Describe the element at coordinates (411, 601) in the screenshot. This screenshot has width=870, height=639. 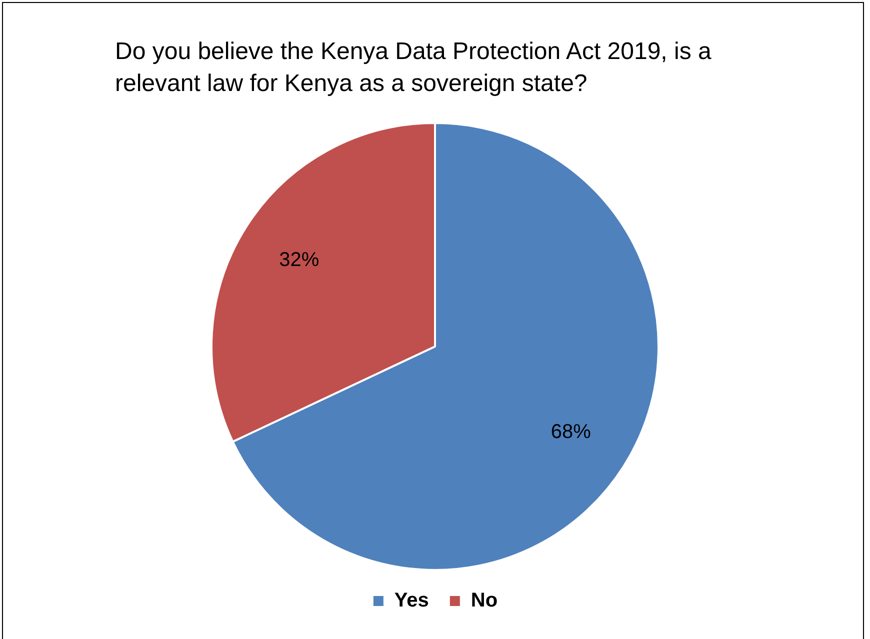
I see `legend-label: Yes` at that location.